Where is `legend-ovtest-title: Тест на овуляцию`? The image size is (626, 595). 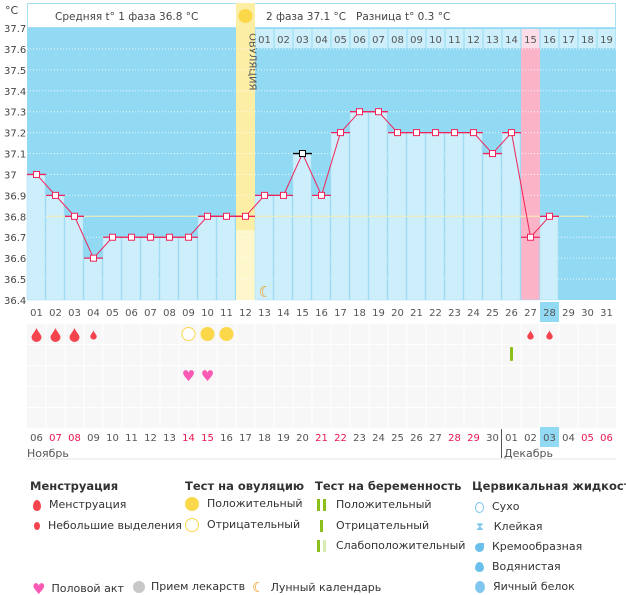 legend-ovtest-title: Тест на овуляцию is located at coordinates (245, 486).